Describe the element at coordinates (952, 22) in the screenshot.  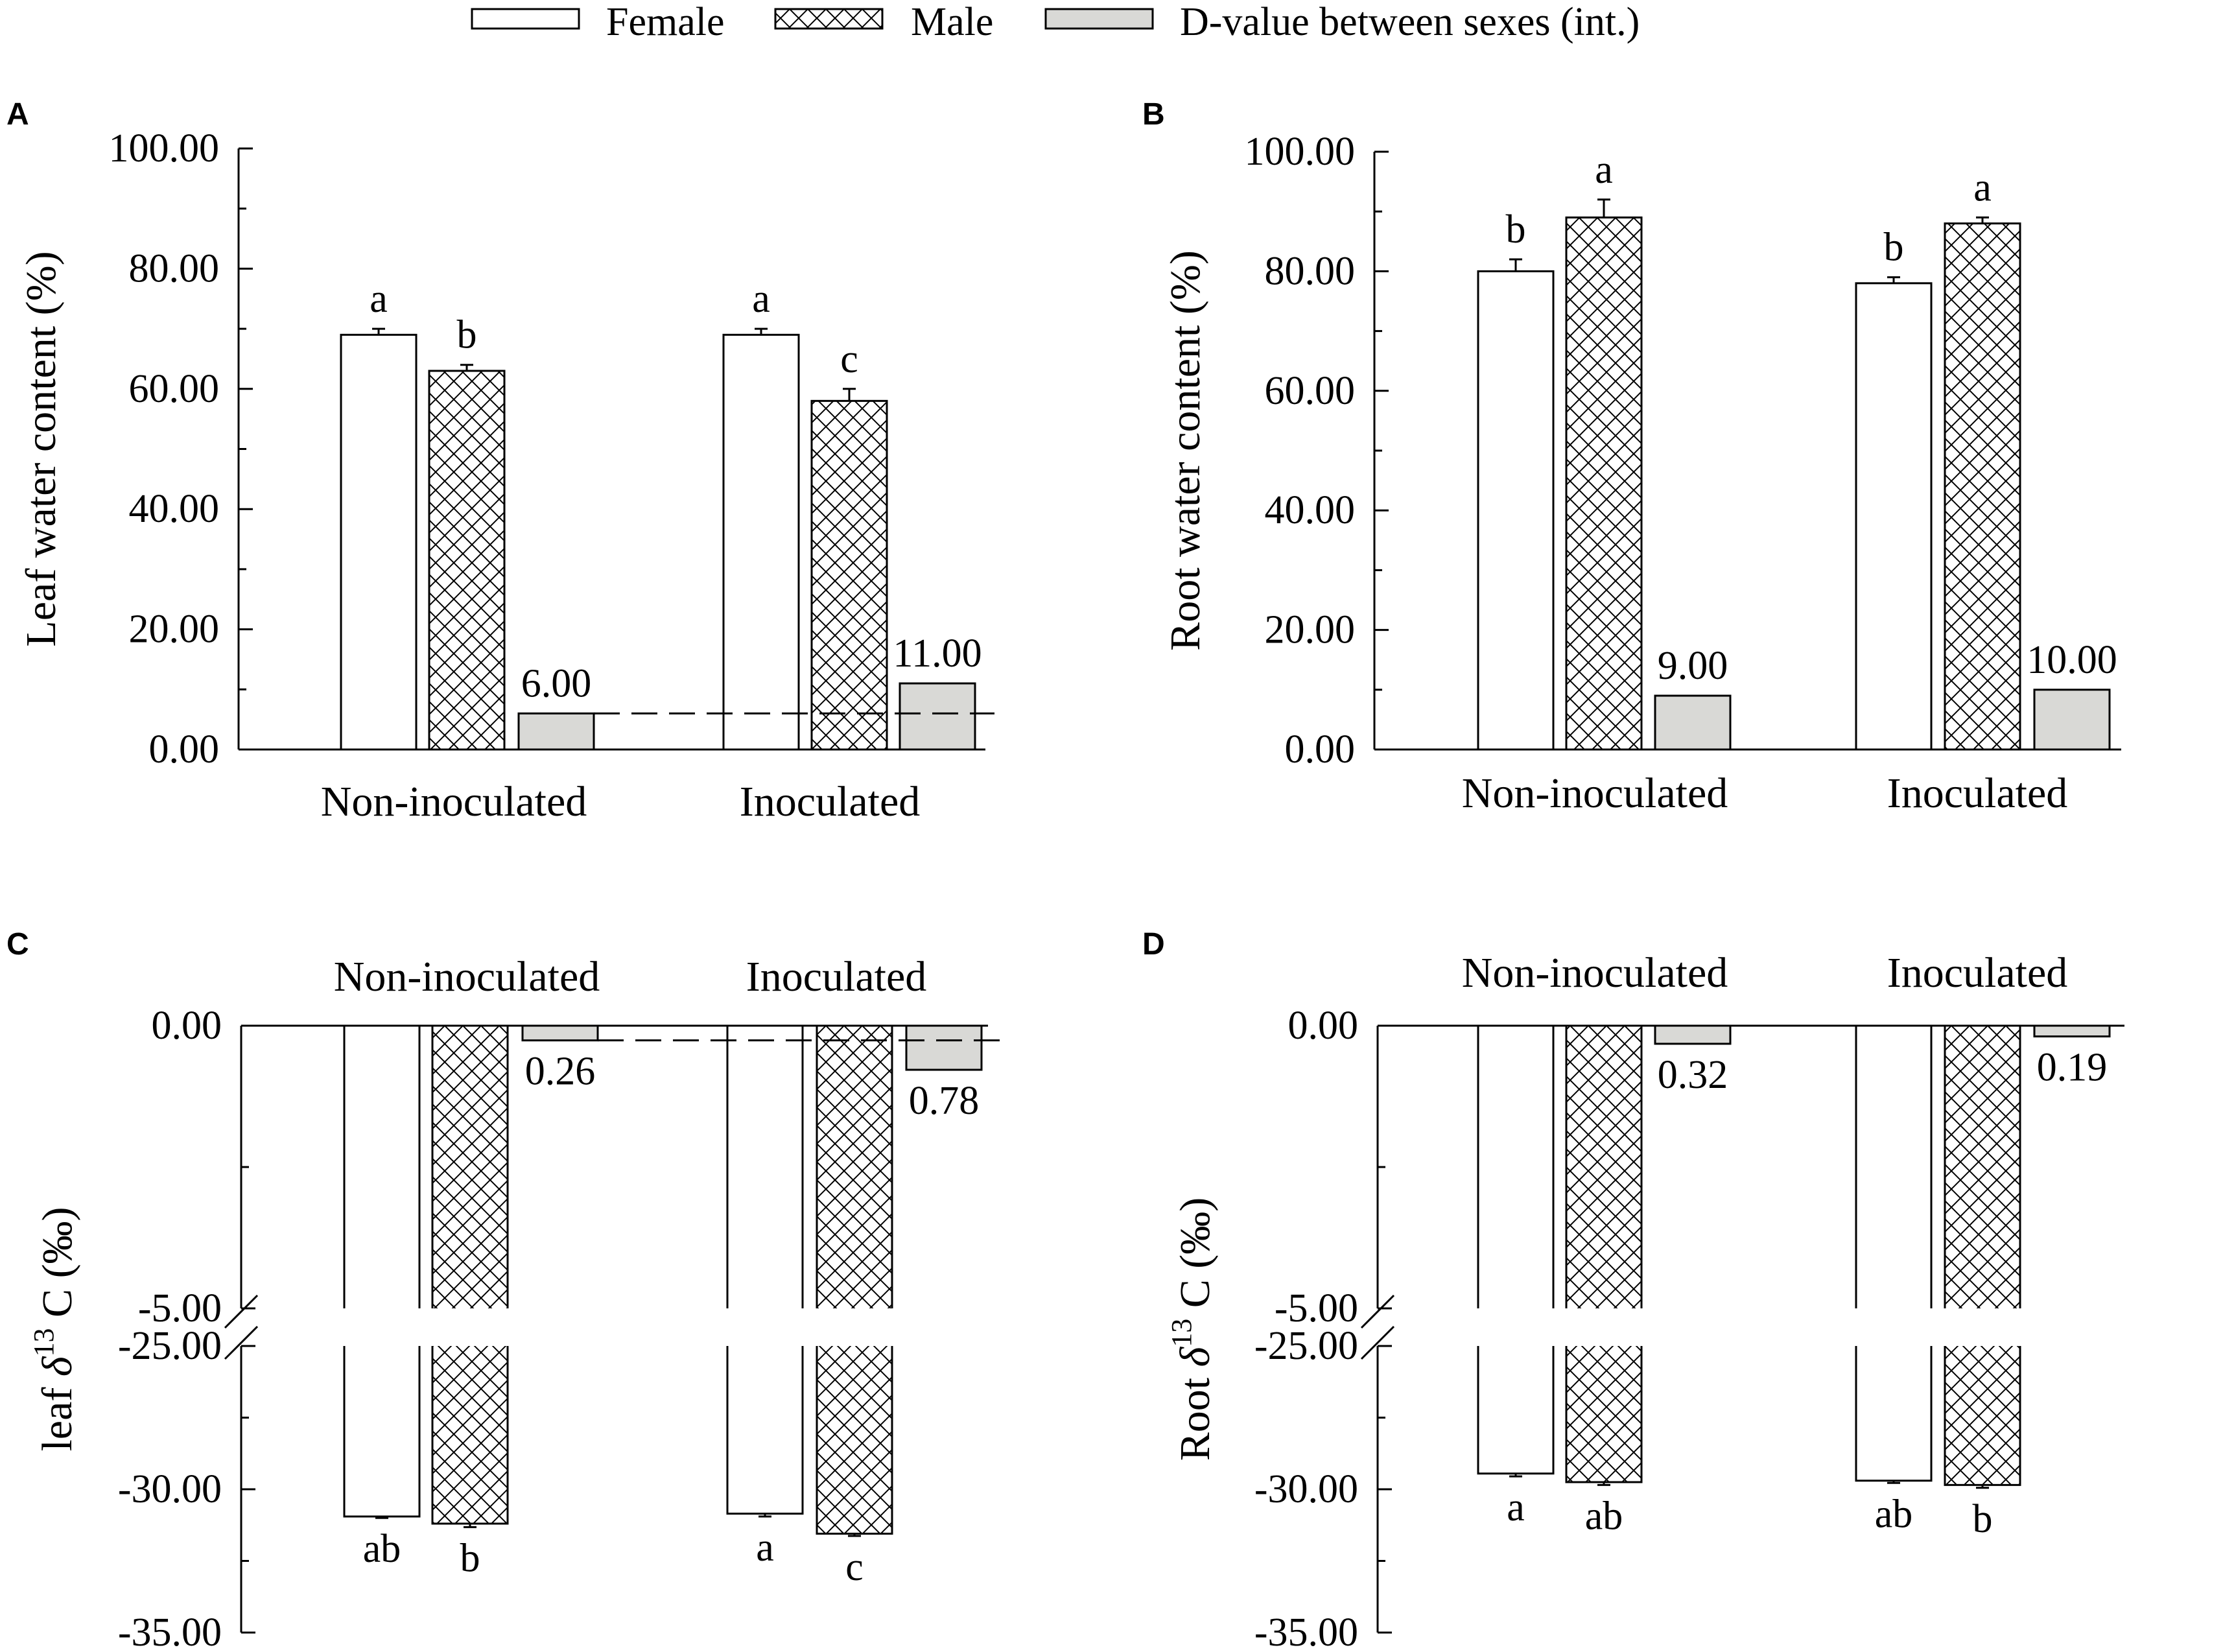
I see `legend-label-male: Male` at that location.